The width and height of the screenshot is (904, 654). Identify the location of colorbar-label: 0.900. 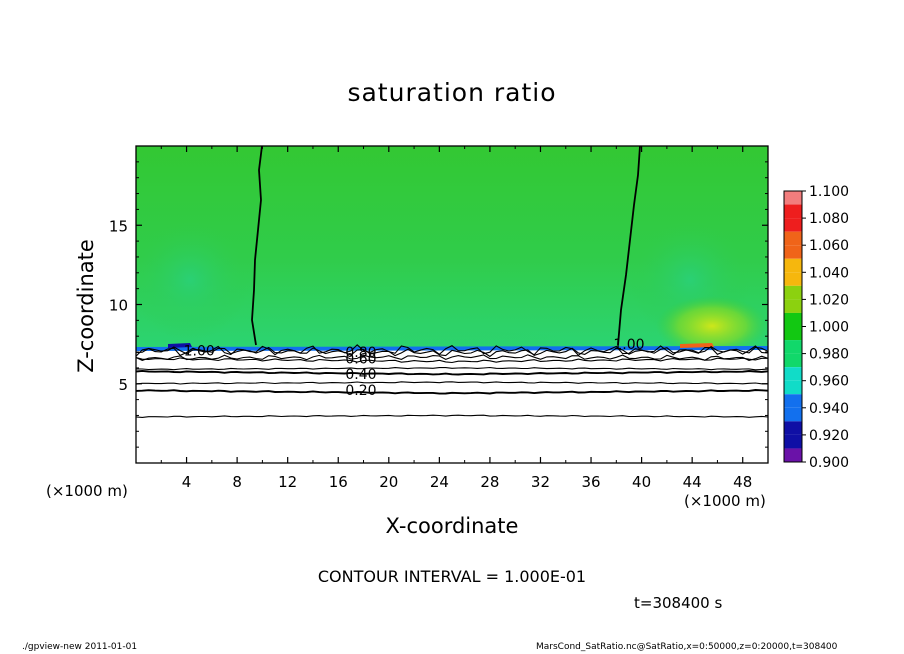
(829, 463).